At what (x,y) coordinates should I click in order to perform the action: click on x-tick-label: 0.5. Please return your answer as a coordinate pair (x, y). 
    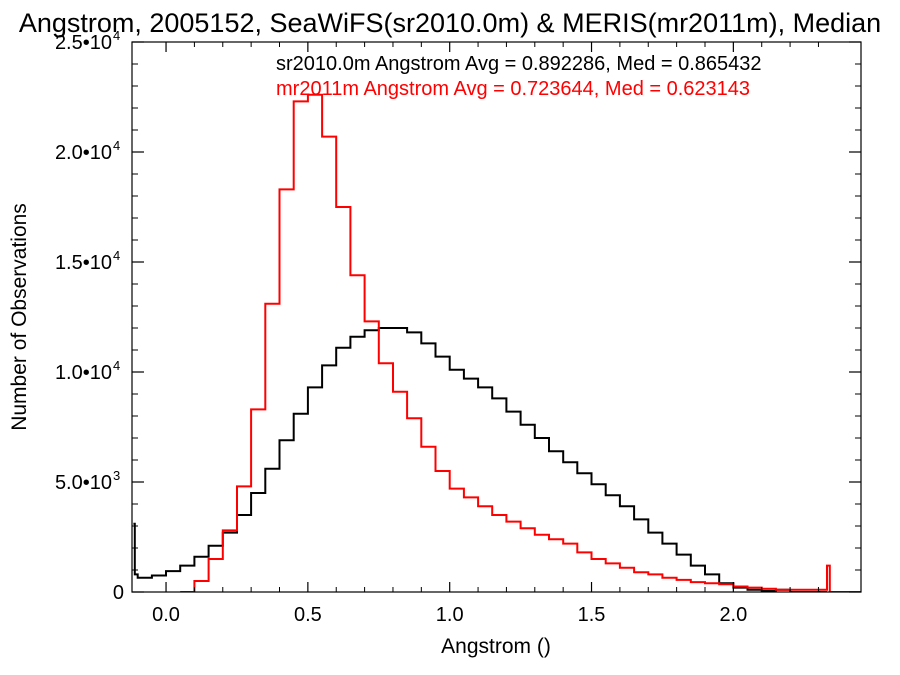
    Looking at the image, I should click on (308, 615).